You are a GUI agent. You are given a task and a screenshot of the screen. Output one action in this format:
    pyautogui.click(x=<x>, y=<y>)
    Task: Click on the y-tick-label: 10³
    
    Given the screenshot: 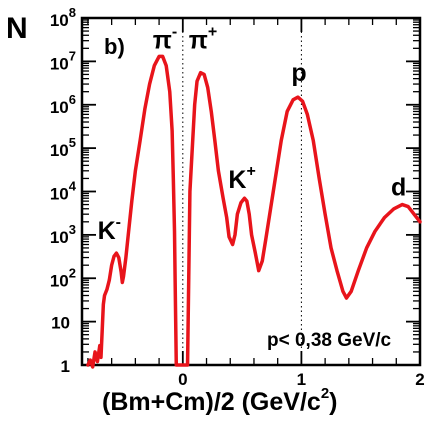 What is the action you would take?
    pyautogui.click(x=63, y=234)
    